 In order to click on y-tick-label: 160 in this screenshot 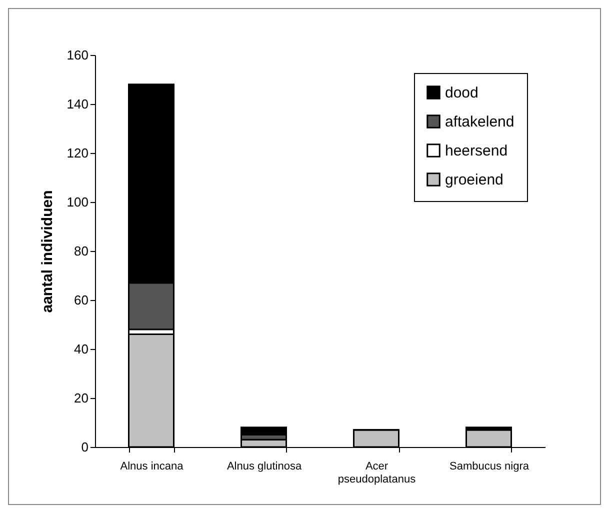, I will do `click(77, 55)`.